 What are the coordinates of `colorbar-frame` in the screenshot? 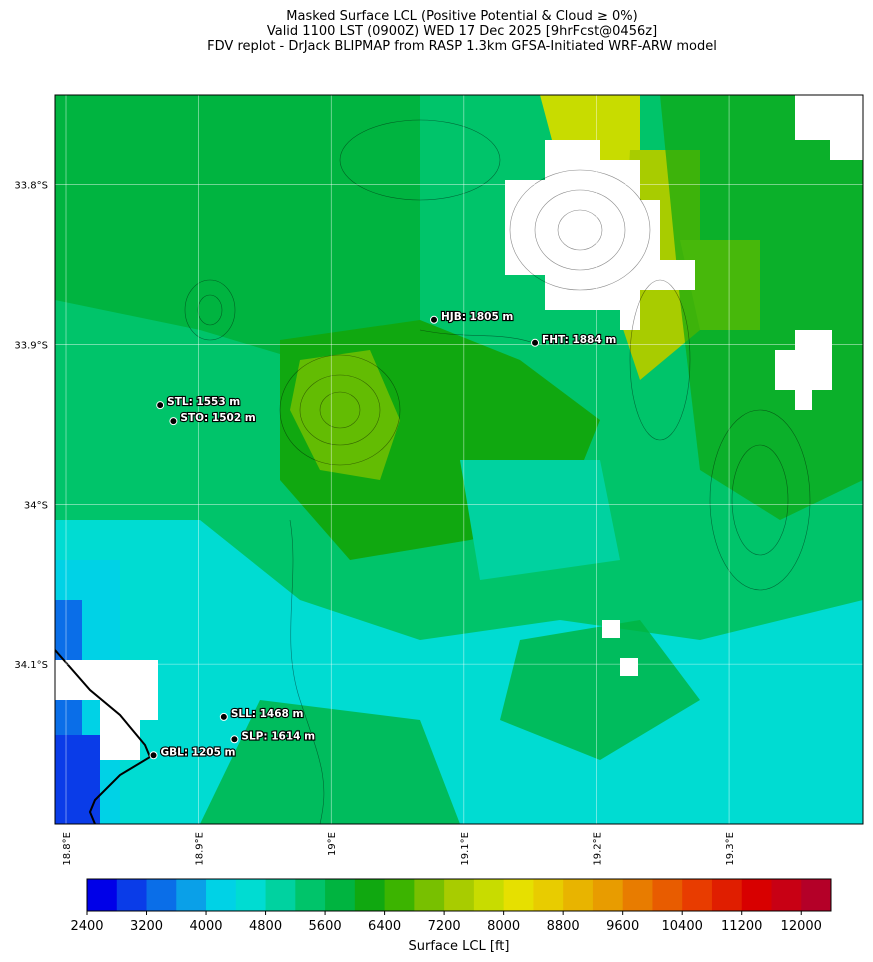 It's located at (459, 895).